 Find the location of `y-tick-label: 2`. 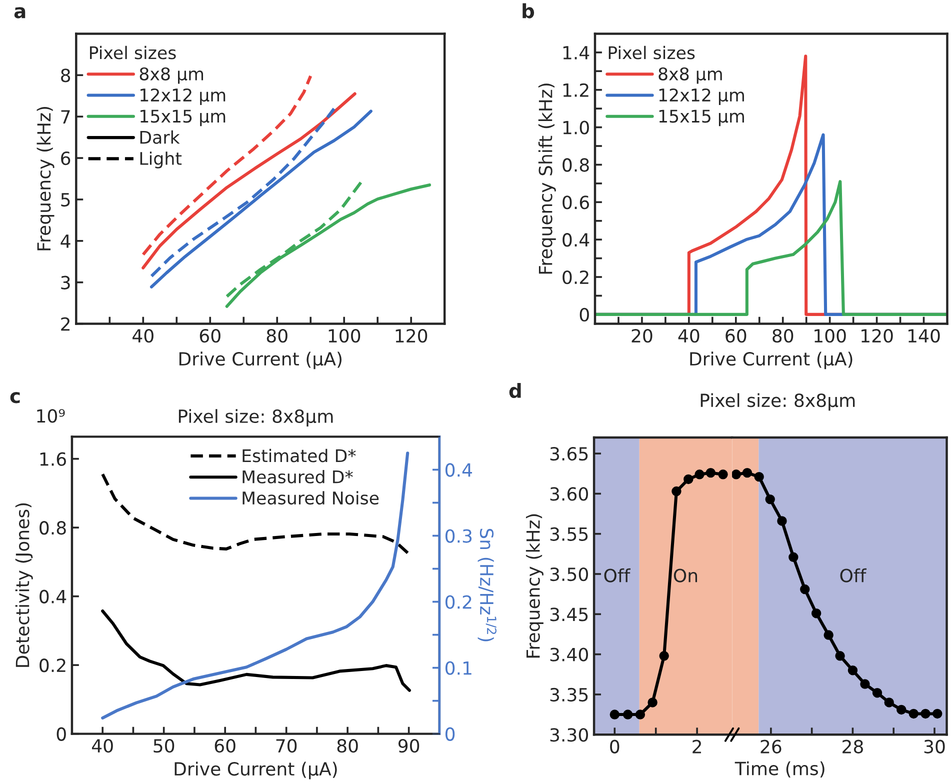

y-tick-label: 2 is located at coordinates (65, 324).